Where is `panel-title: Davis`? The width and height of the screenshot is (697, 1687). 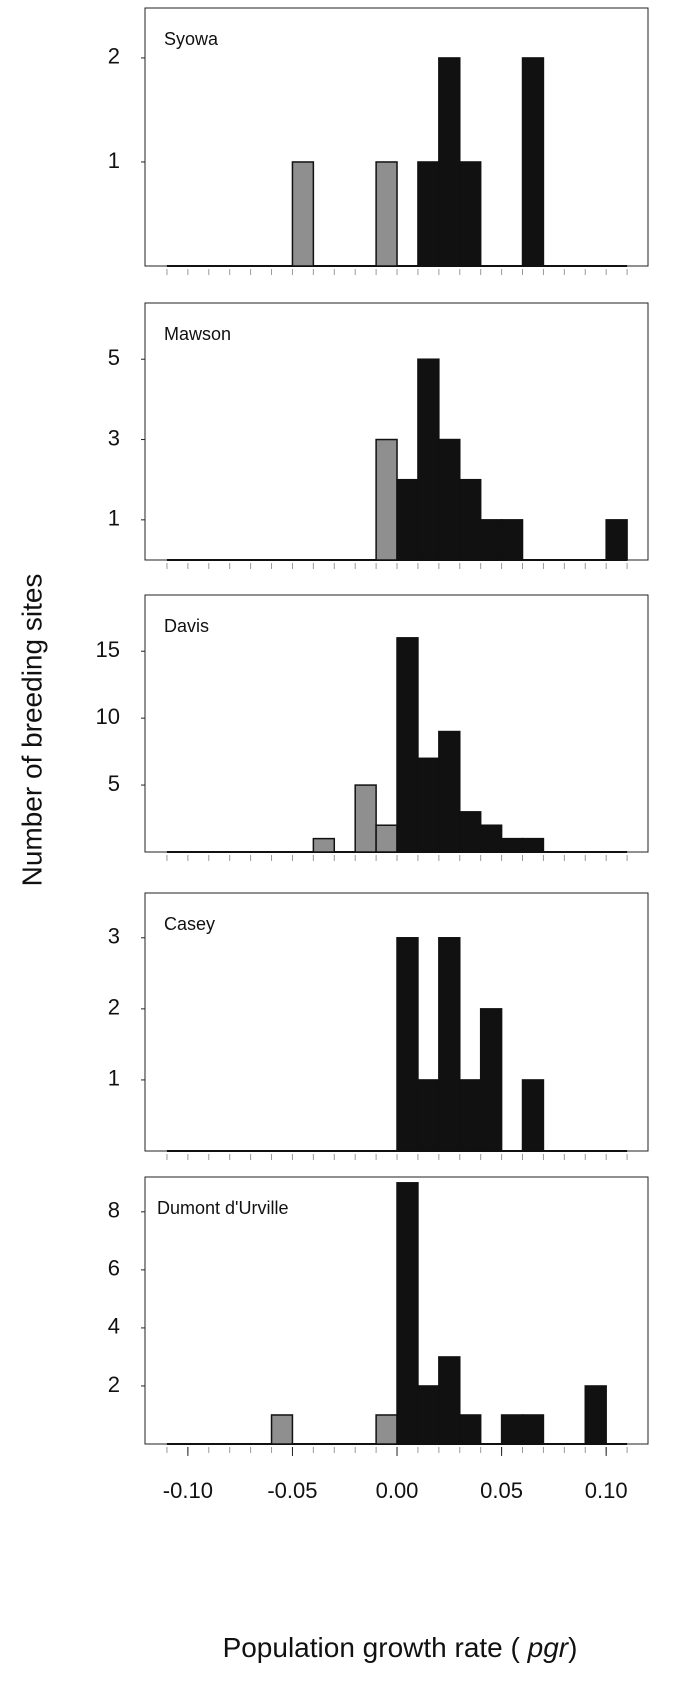 panel-title: Davis is located at coordinates (186, 626).